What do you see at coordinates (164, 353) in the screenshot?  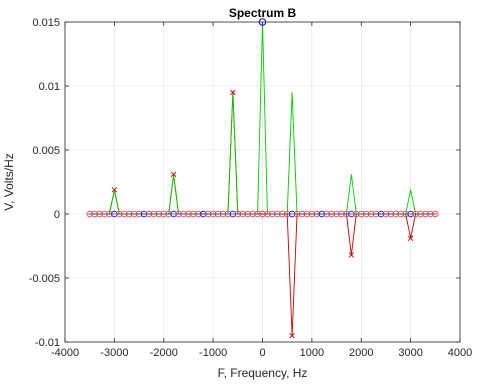 I see `x-tick-label: -2000` at bounding box center [164, 353].